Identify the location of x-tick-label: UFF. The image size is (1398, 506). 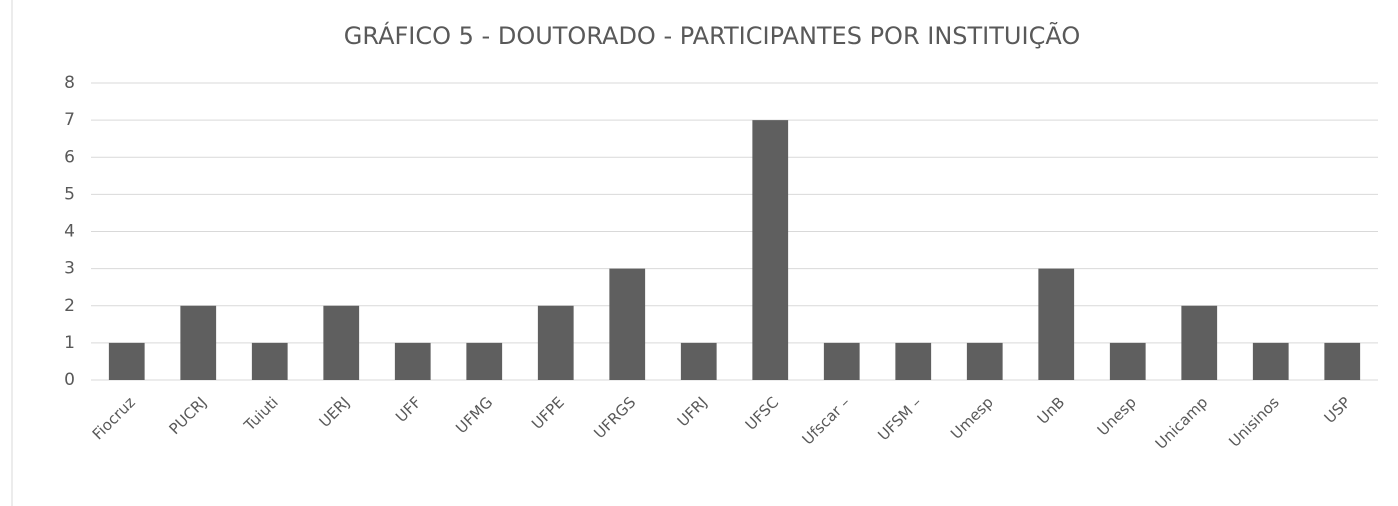
(408, 409).